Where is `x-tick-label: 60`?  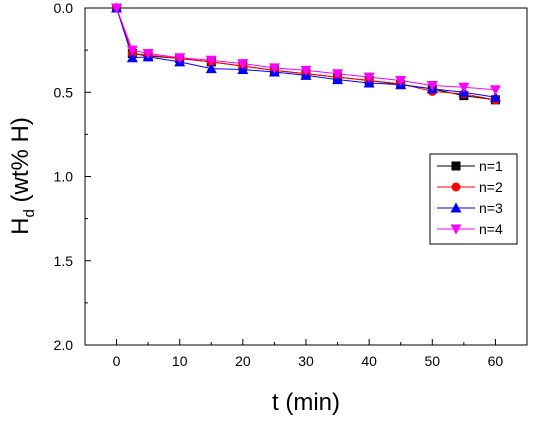 x-tick-label: 60 is located at coordinates (496, 361).